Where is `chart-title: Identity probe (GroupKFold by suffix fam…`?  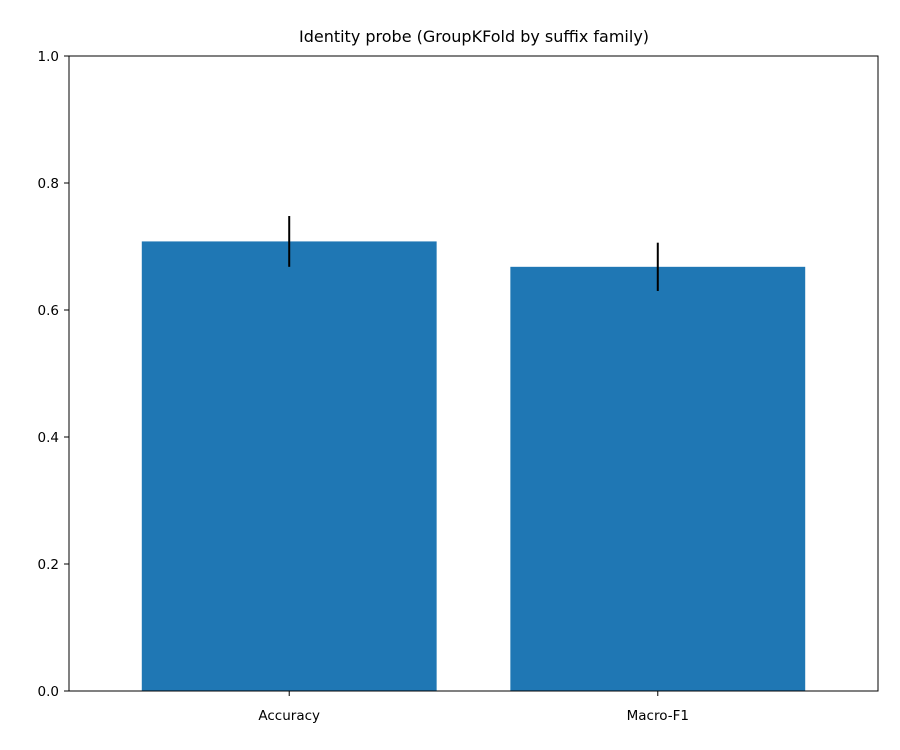
chart-title: Identity probe (GroupKFold by suffix fam… is located at coordinates (474, 36).